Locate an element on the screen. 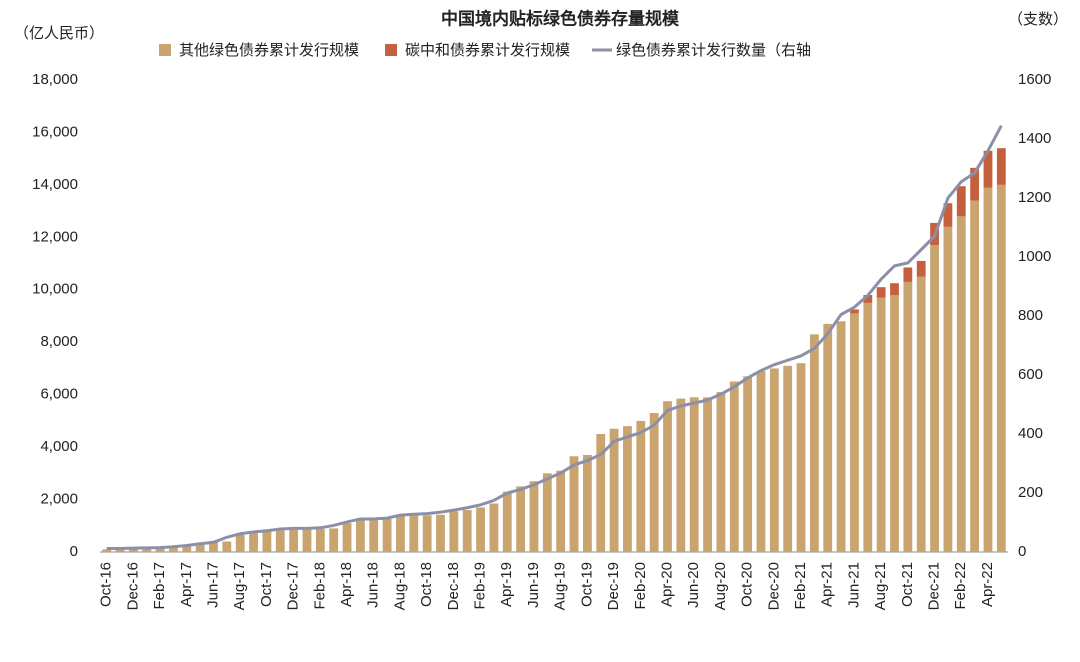 The width and height of the screenshot is (1080, 662). x-tick-label: Feb-21 is located at coordinates (800, 586).